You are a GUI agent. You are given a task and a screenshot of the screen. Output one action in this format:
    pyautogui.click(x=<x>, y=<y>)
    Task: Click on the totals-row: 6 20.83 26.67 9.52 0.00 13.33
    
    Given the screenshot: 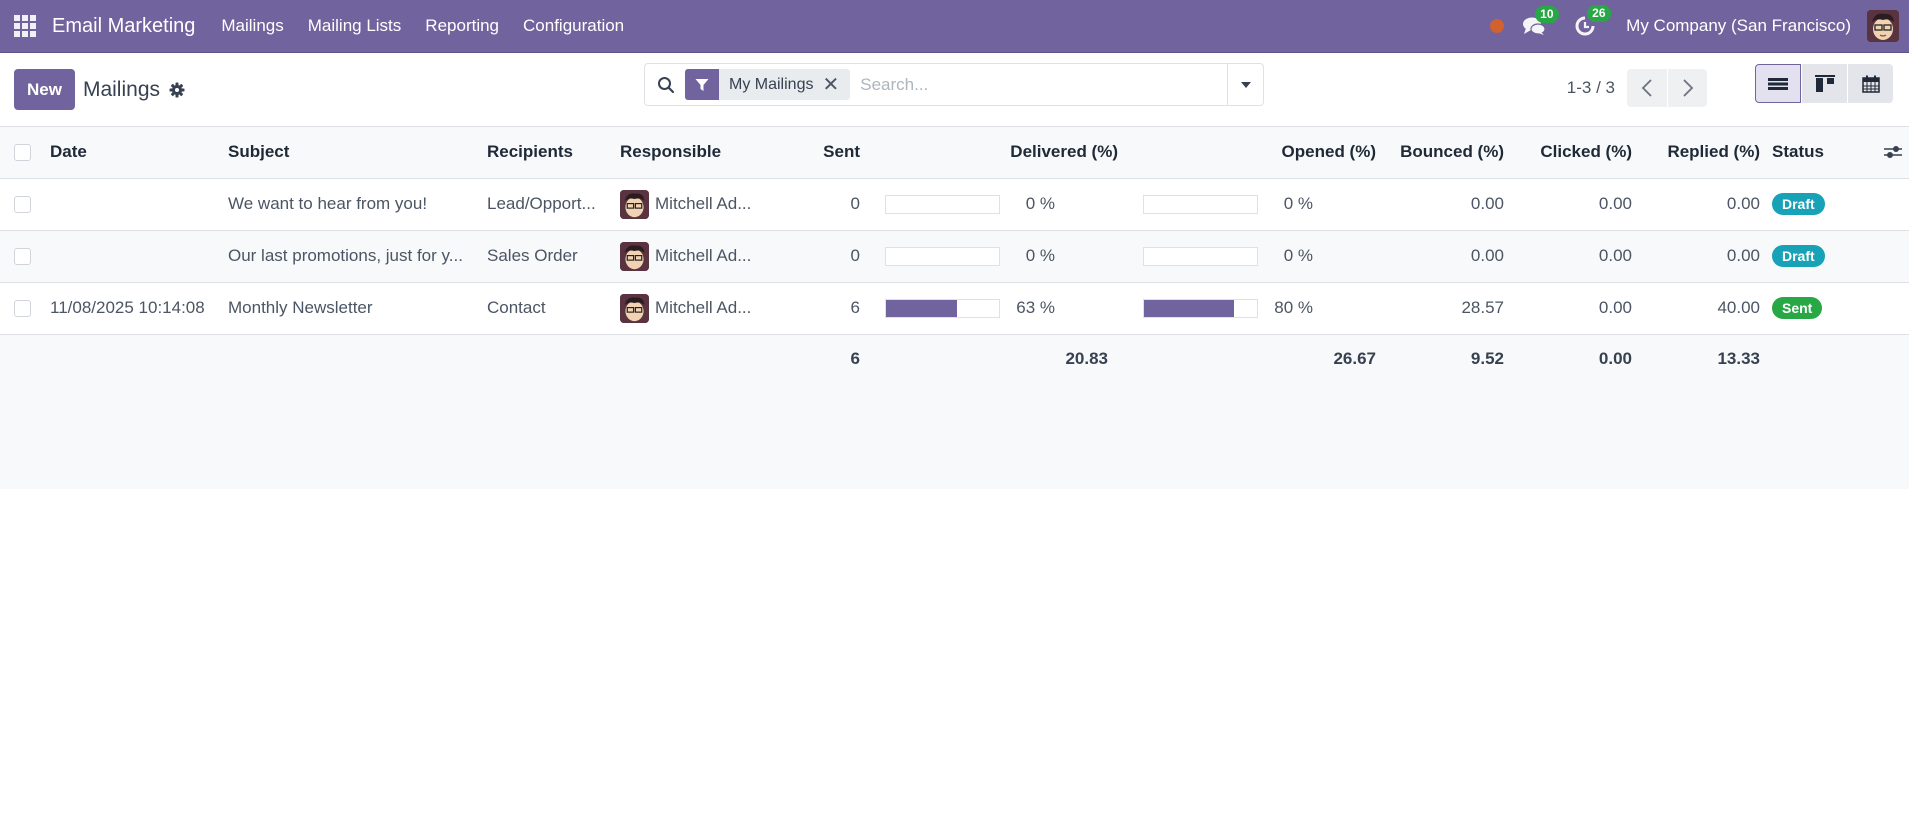 What is the action you would take?
    pyautogui.click(x=954, y=359)
    